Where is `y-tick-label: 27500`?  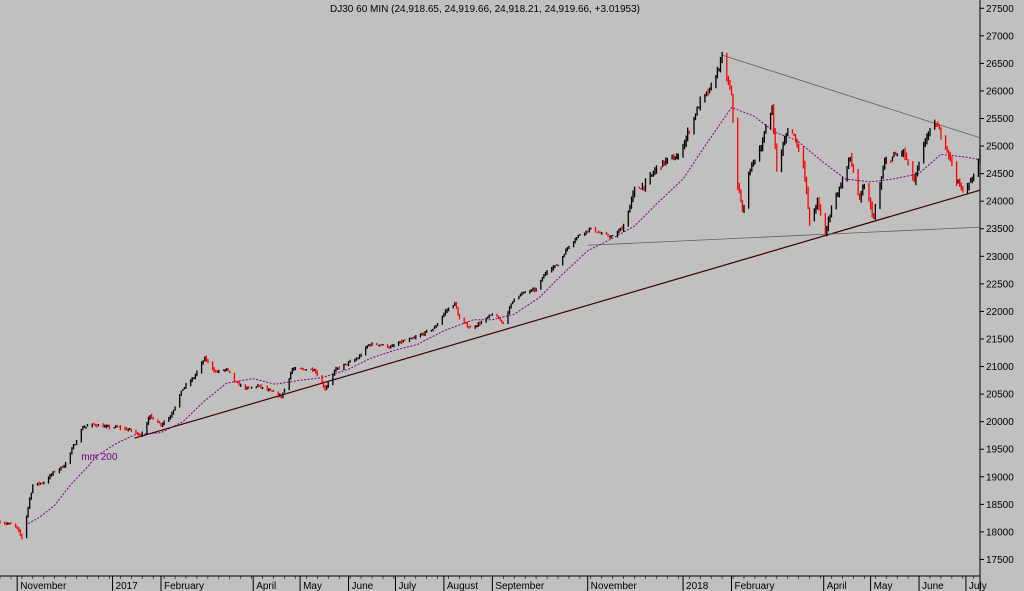
y-tick-label: 27500 is located at coordinates (1000, 9).